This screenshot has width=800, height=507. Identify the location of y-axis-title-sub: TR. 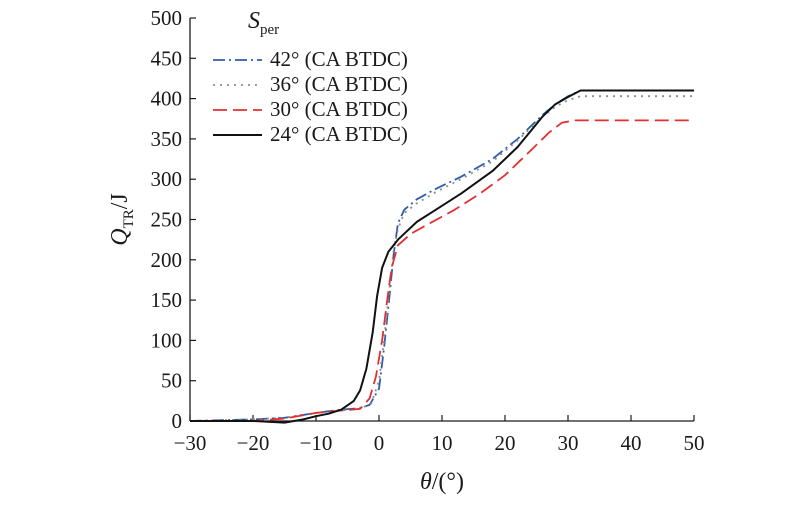
(129, 218).